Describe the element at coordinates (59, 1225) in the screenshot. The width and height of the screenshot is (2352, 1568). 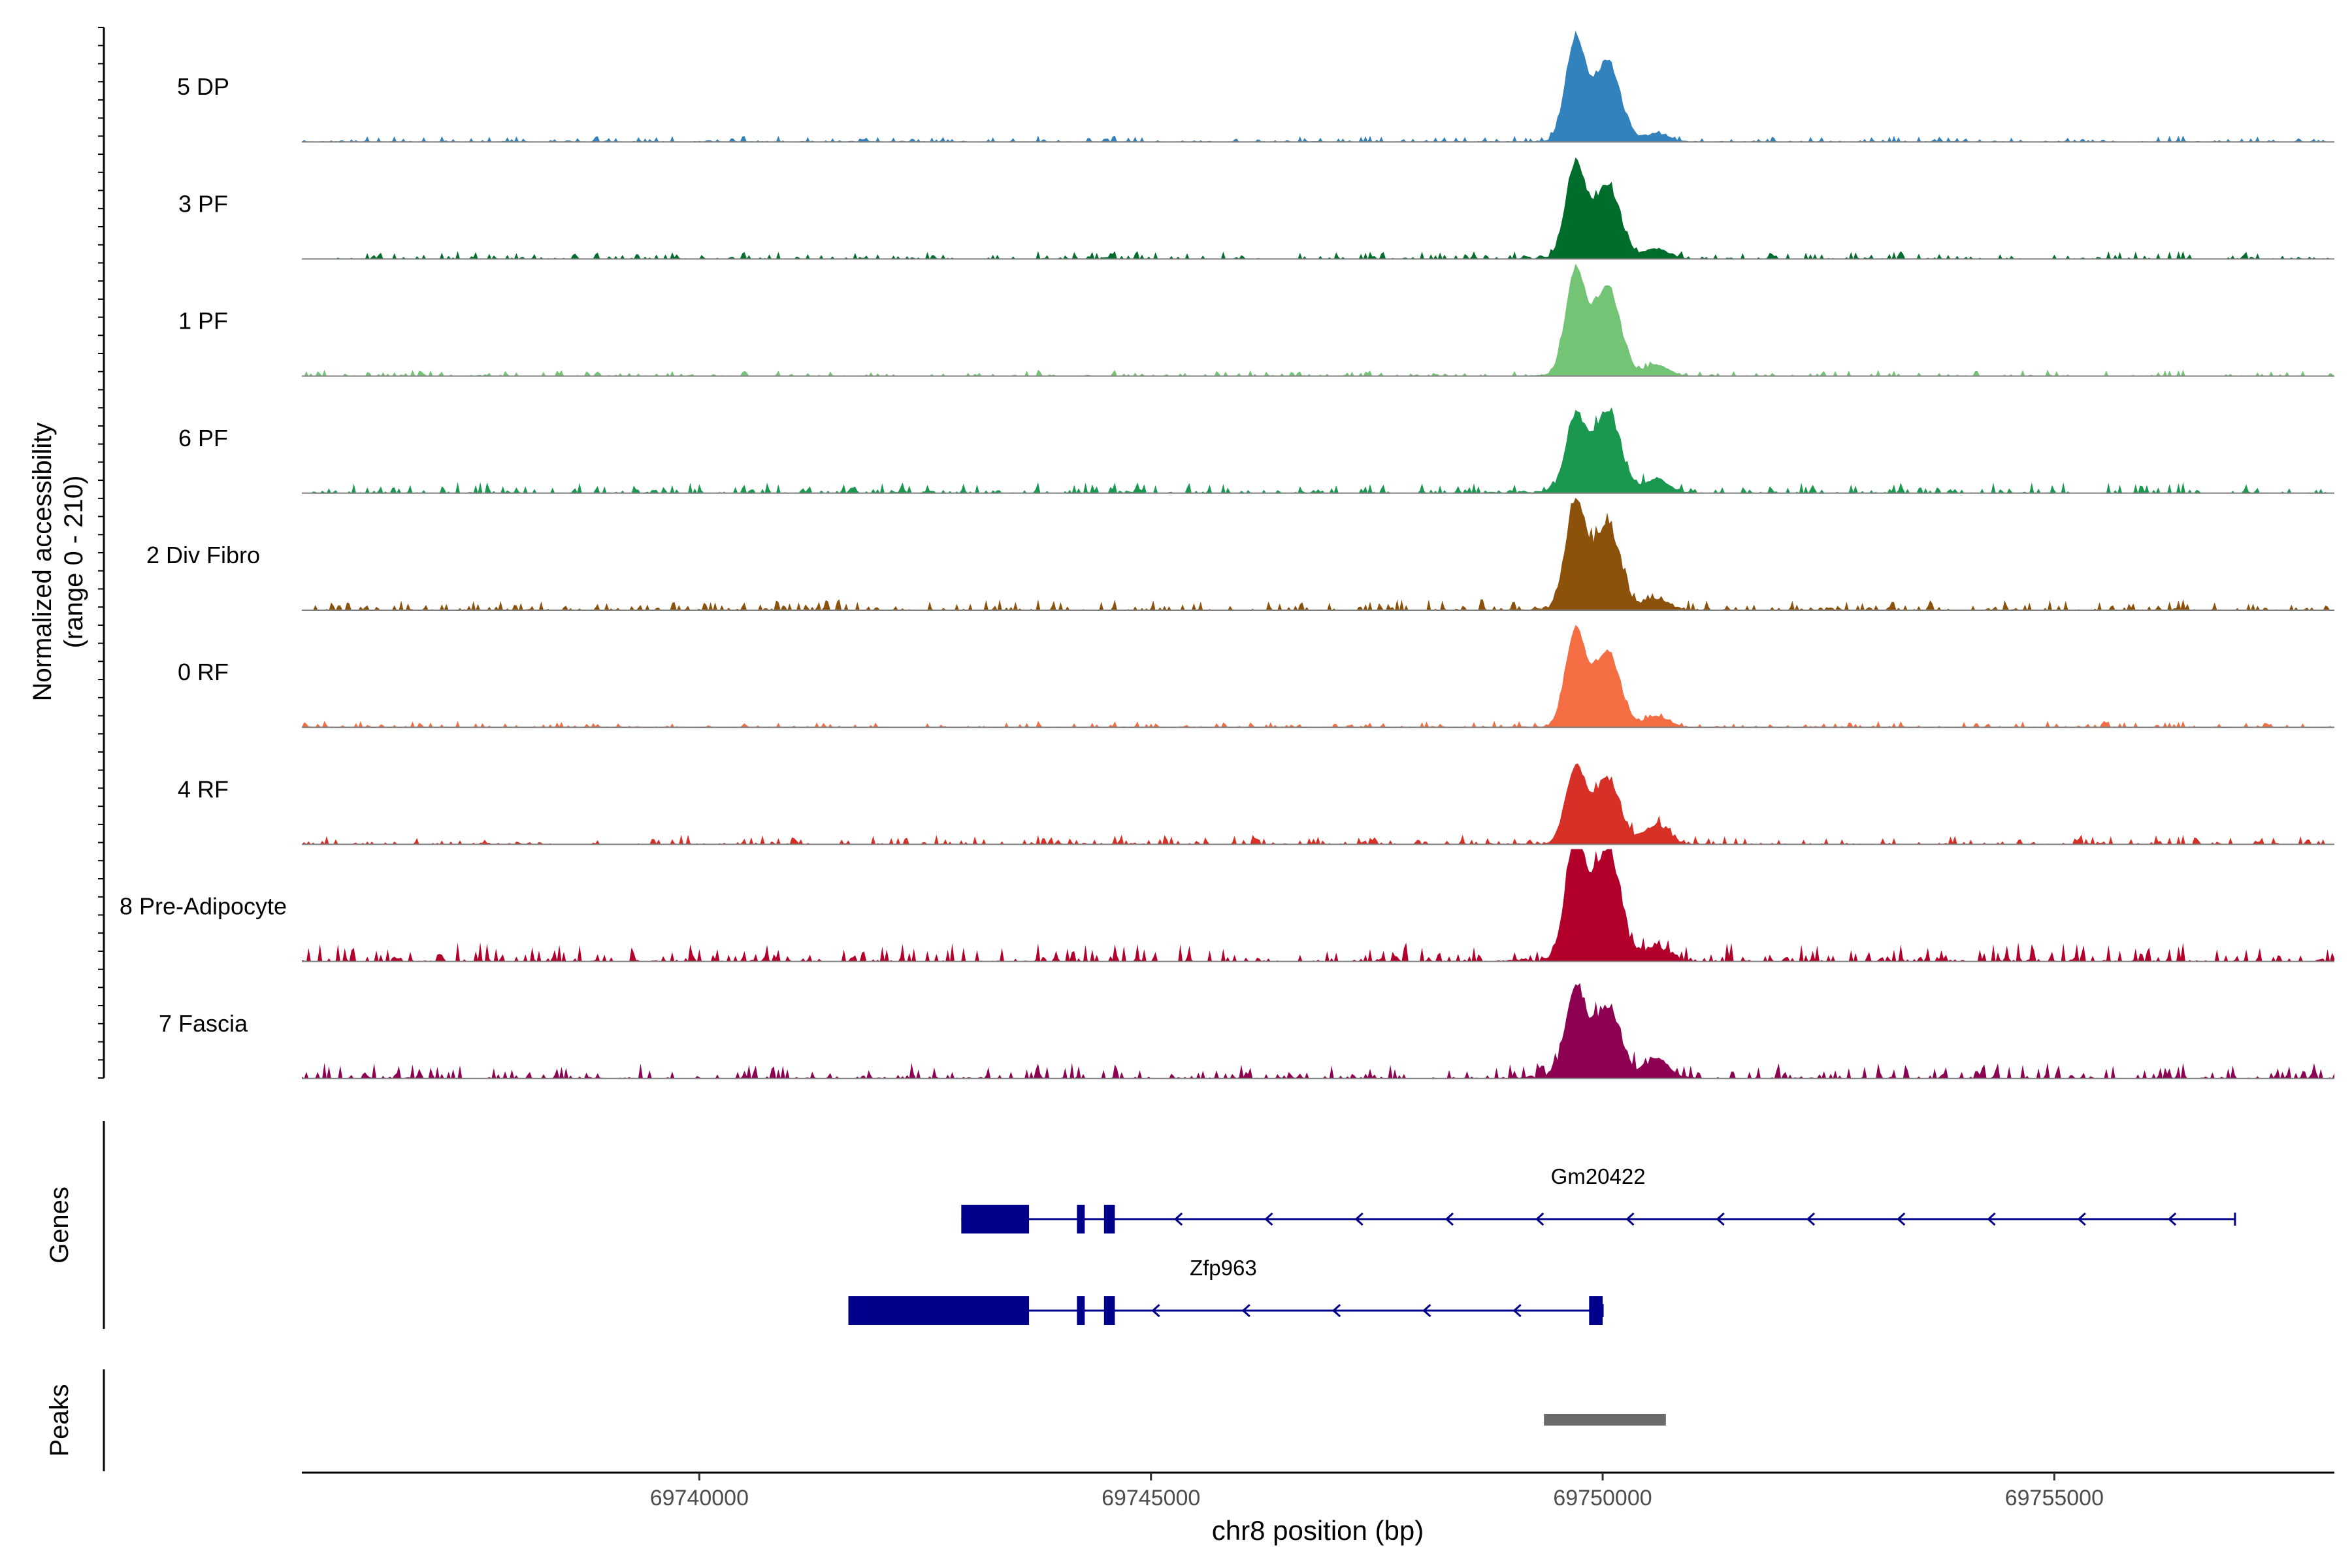
I see `genes-track-label: Genes` at that location.